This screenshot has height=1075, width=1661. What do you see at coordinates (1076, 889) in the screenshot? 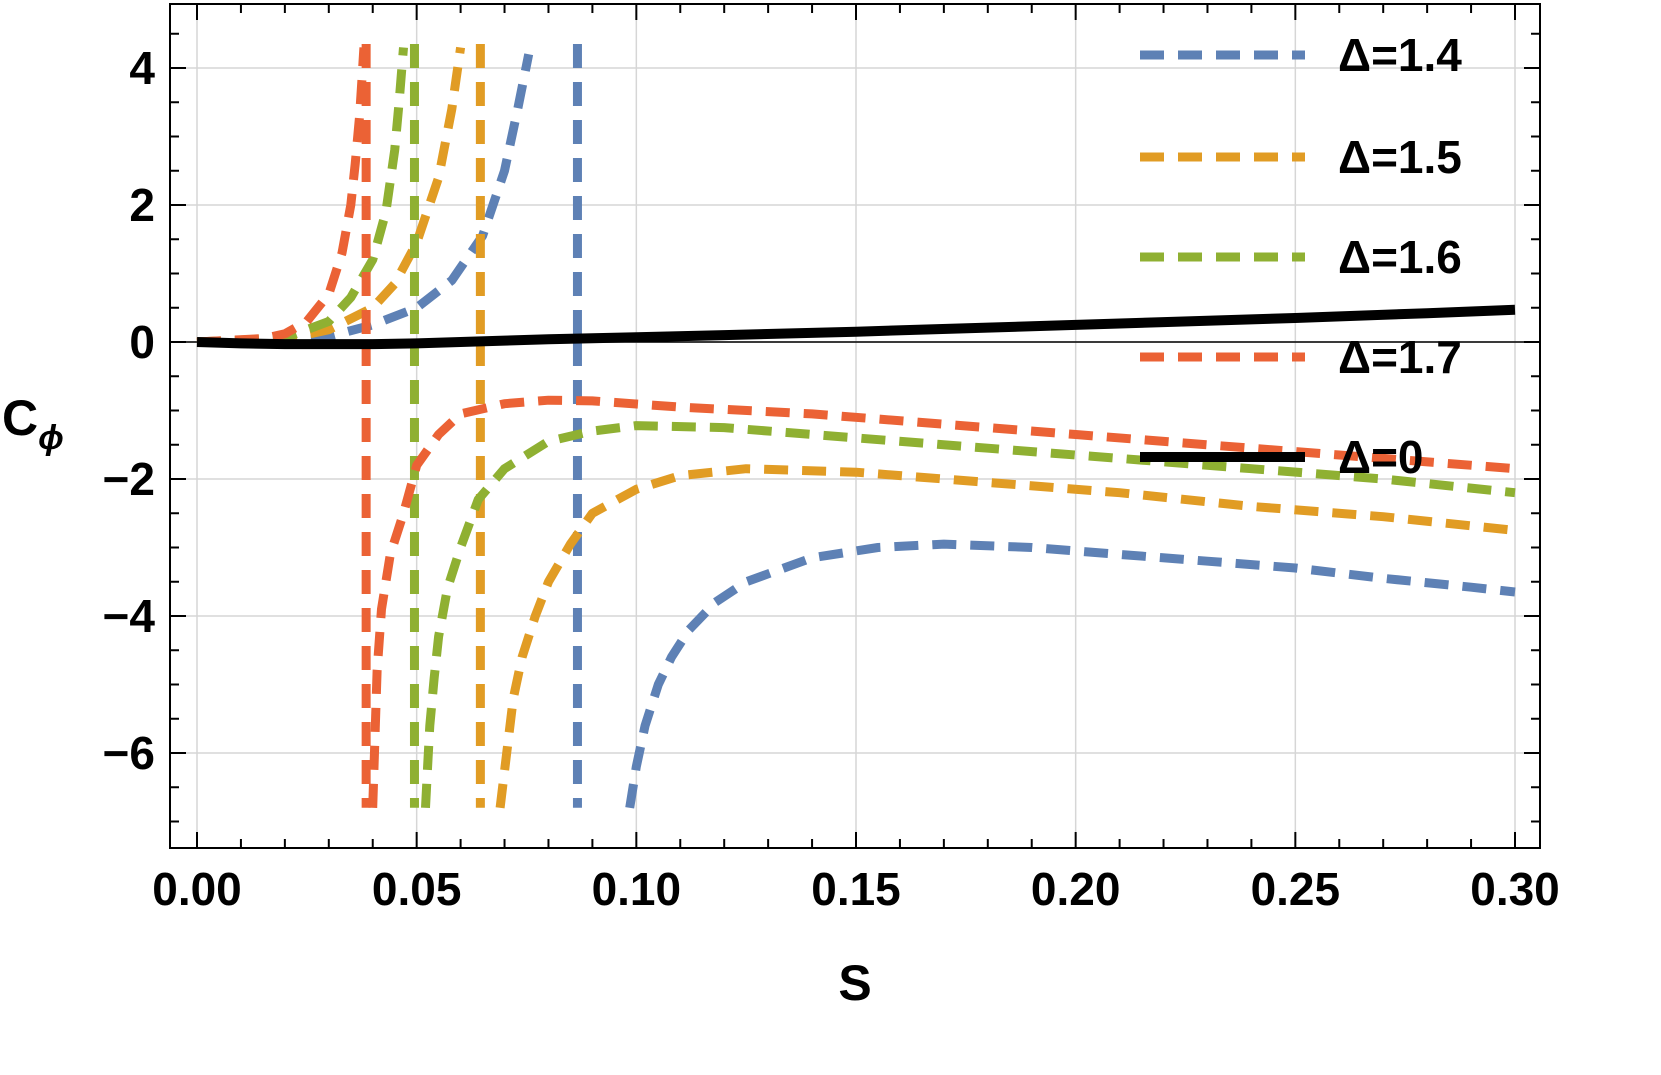
I see `x-tick-label: 0.20` at bounding box center [1076, 889].